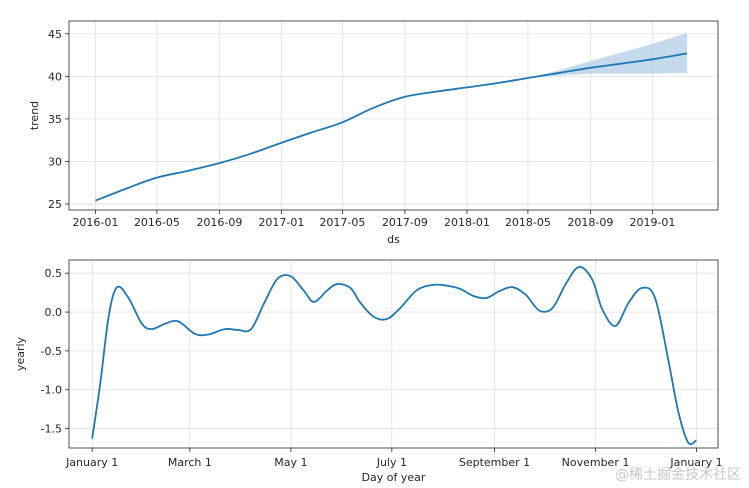 Image resolution: width=749 pixels, height=488 pixels. What do you see at coordinates (405, 222) in the screenshot?
I see `trend-x-tick-label: 2017-09` at bounding box center [405, 222].